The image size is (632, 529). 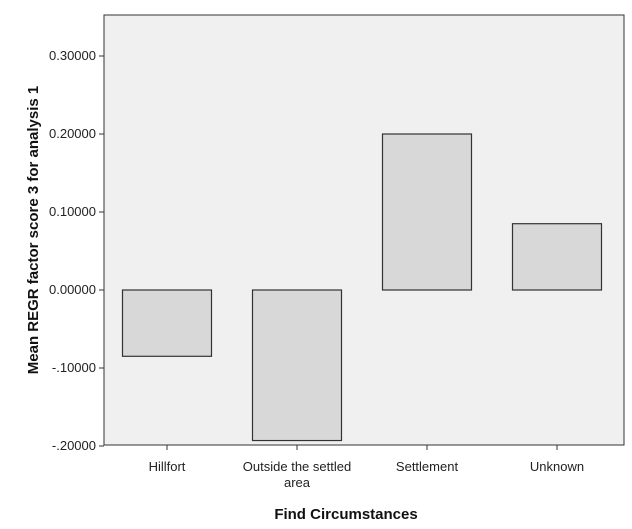 What do you see at coordinates (74, 367) in the screenshot?
I see `y-tick-label: -.10000` at bounding box center [74, 367].